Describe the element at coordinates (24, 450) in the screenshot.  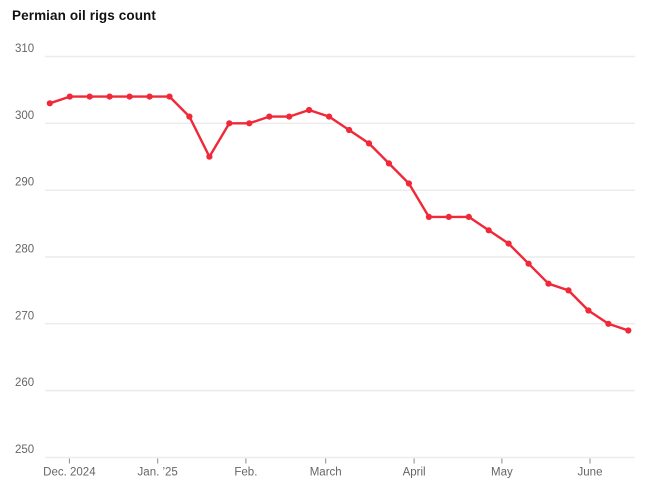
I see `y-axis-label: 250` at that location.